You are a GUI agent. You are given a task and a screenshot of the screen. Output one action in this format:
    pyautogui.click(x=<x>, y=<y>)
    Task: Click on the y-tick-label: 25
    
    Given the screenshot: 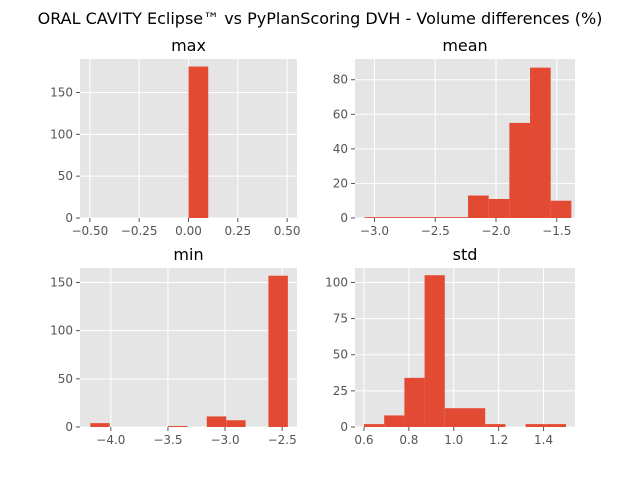 What is the action you would take?
    pyautogui.click(x=340, y=391)
    